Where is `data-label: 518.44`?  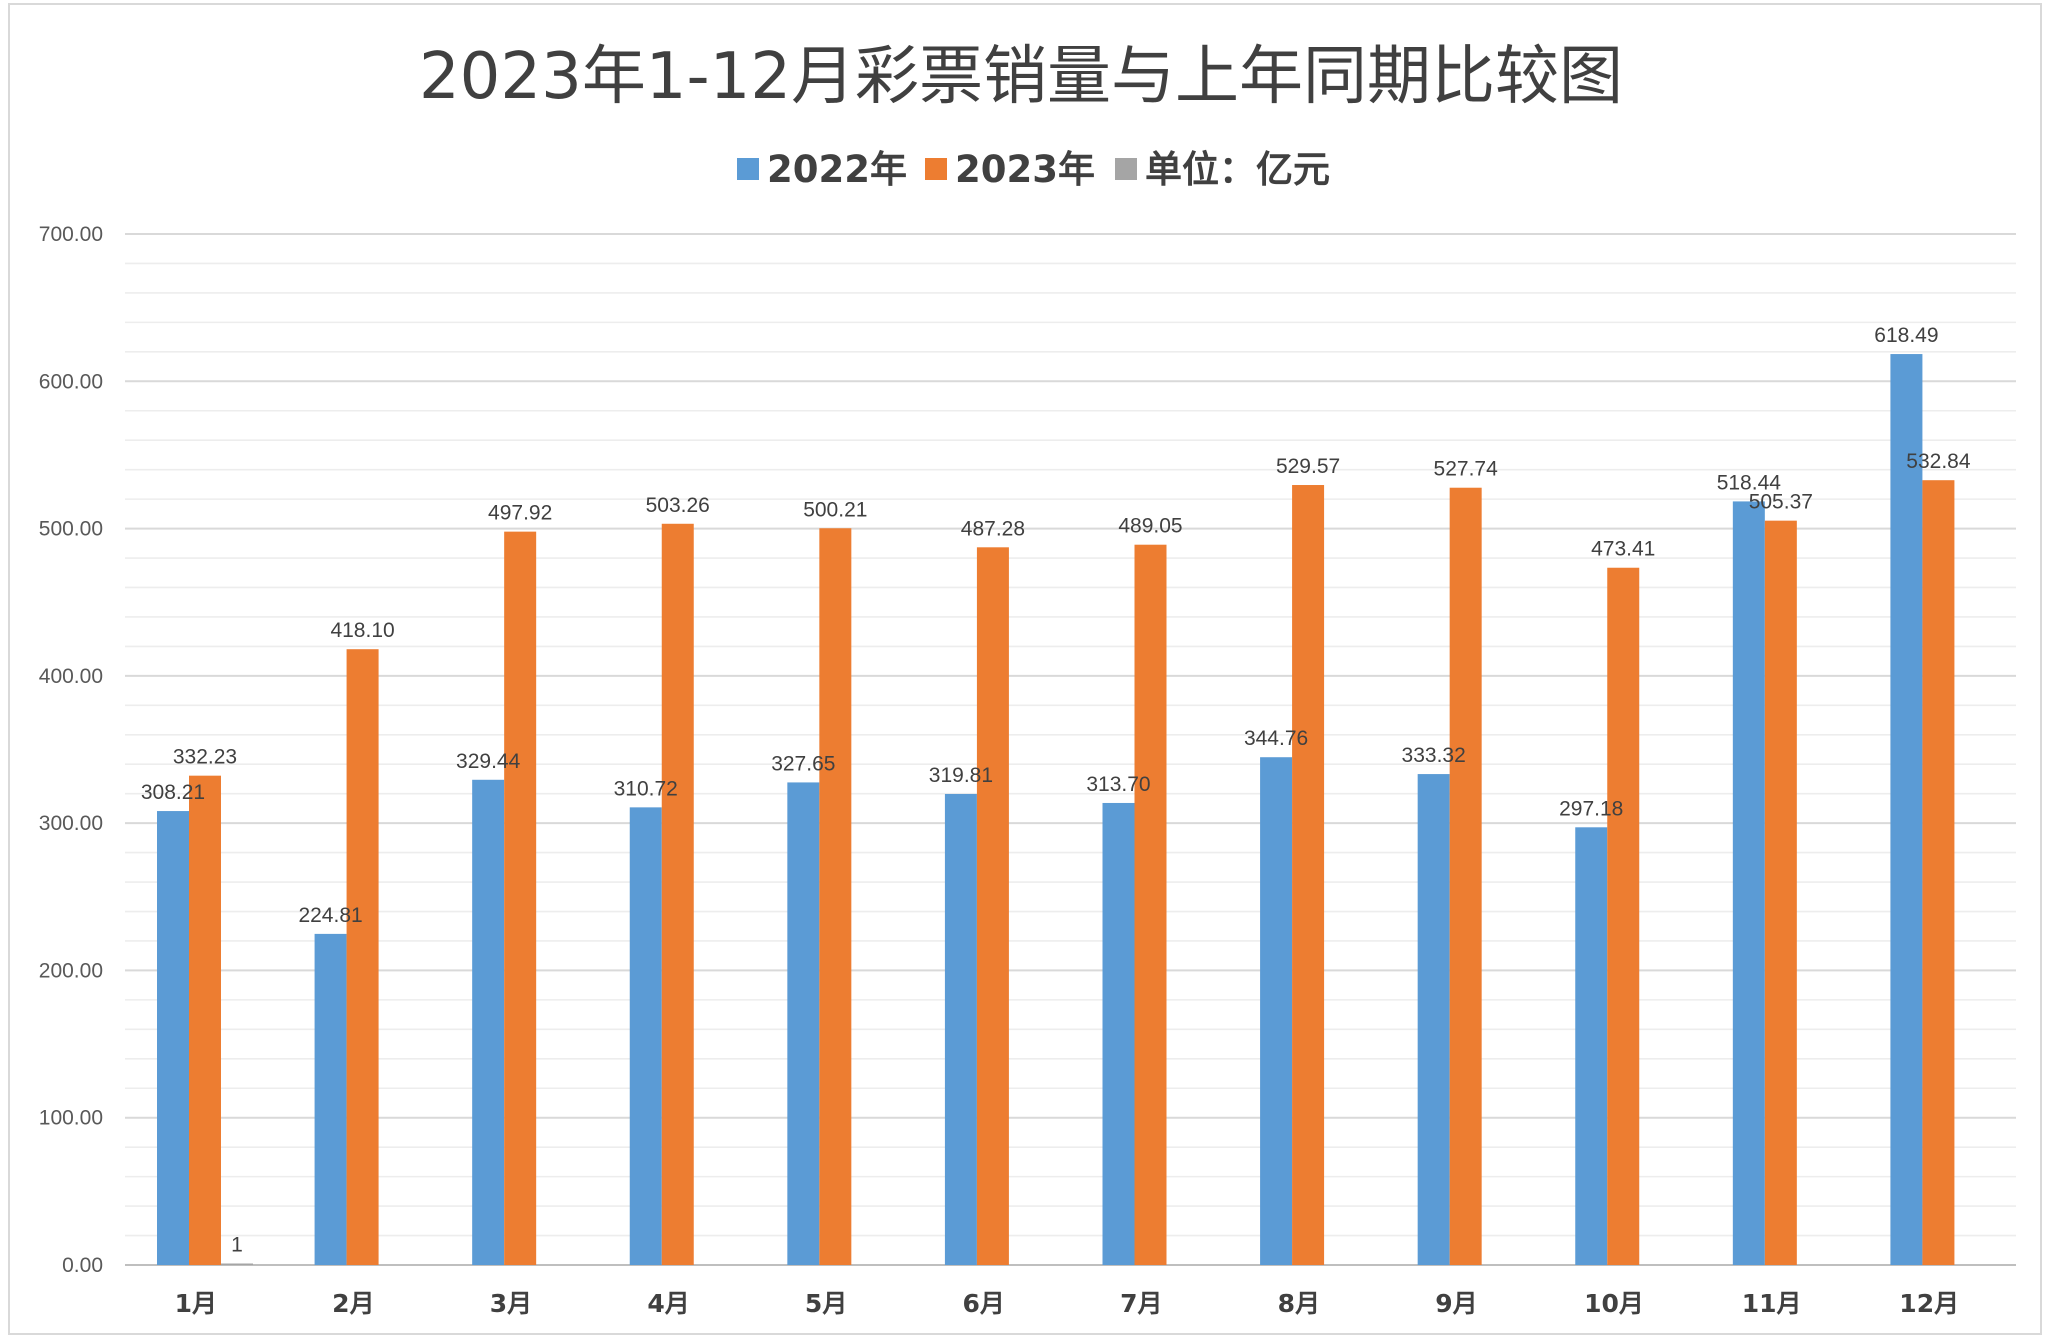 data-label: 518.44 is located at coordinates (1749, 482).